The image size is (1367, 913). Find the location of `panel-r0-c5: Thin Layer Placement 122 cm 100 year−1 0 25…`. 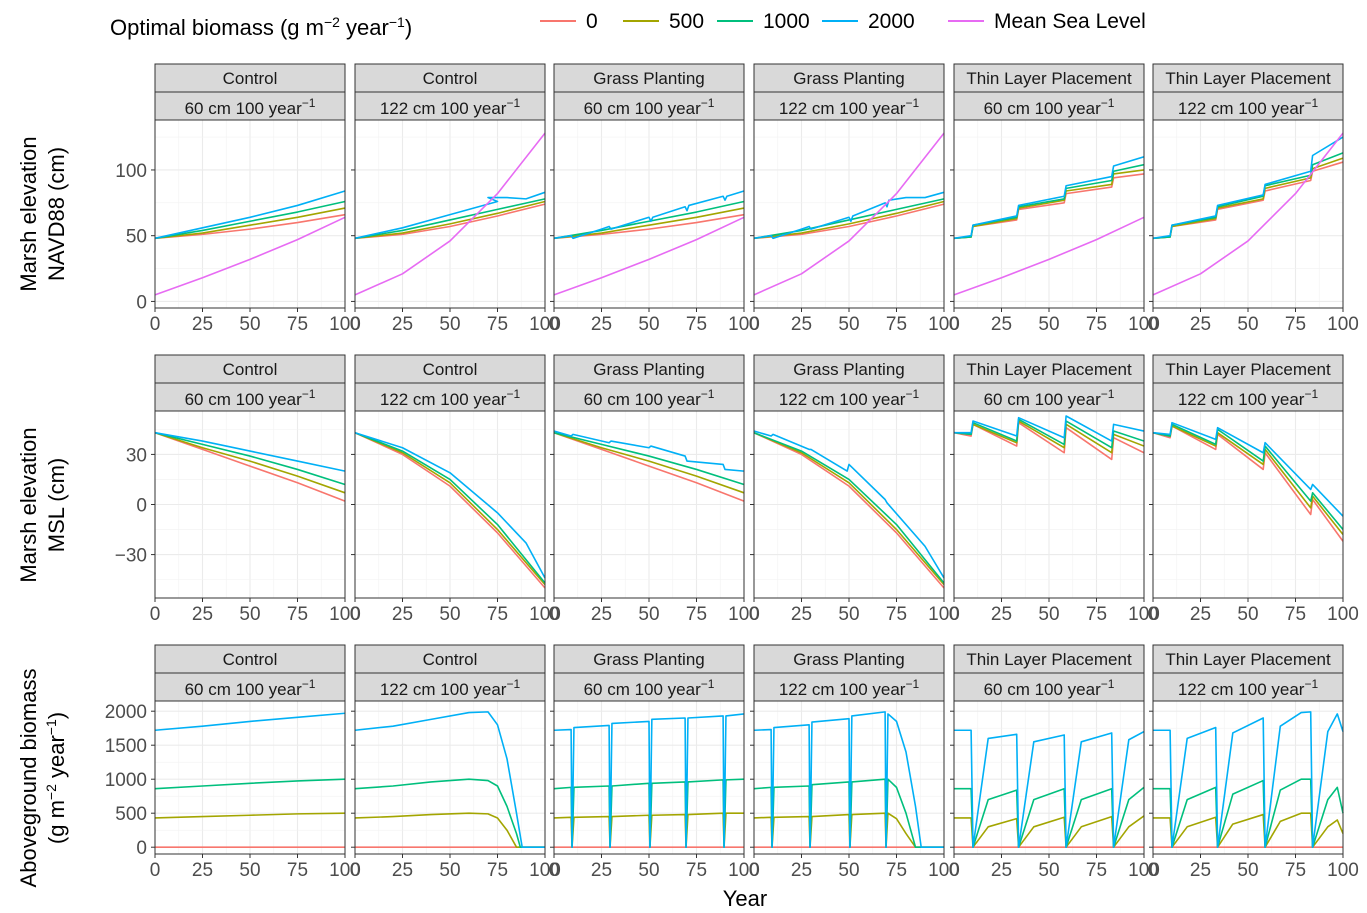

panel-r0-c5: Thin Layer Placement 122 cm 100 year−1 0 25… is located at coordinates (1253, 199).